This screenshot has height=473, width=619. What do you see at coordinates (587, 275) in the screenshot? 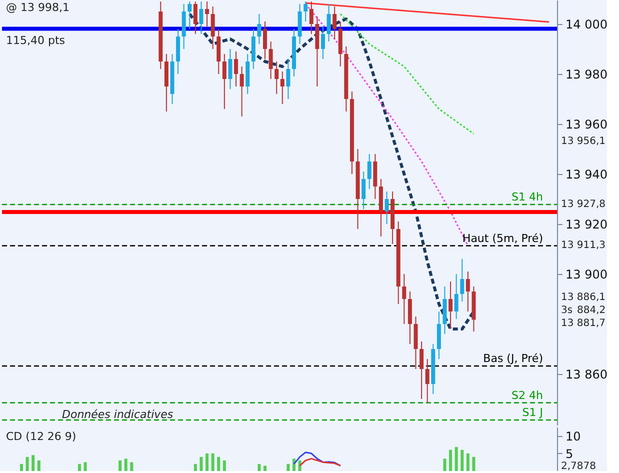
I see `y-tick-label: 13 900` at bounding box center [587, 275].